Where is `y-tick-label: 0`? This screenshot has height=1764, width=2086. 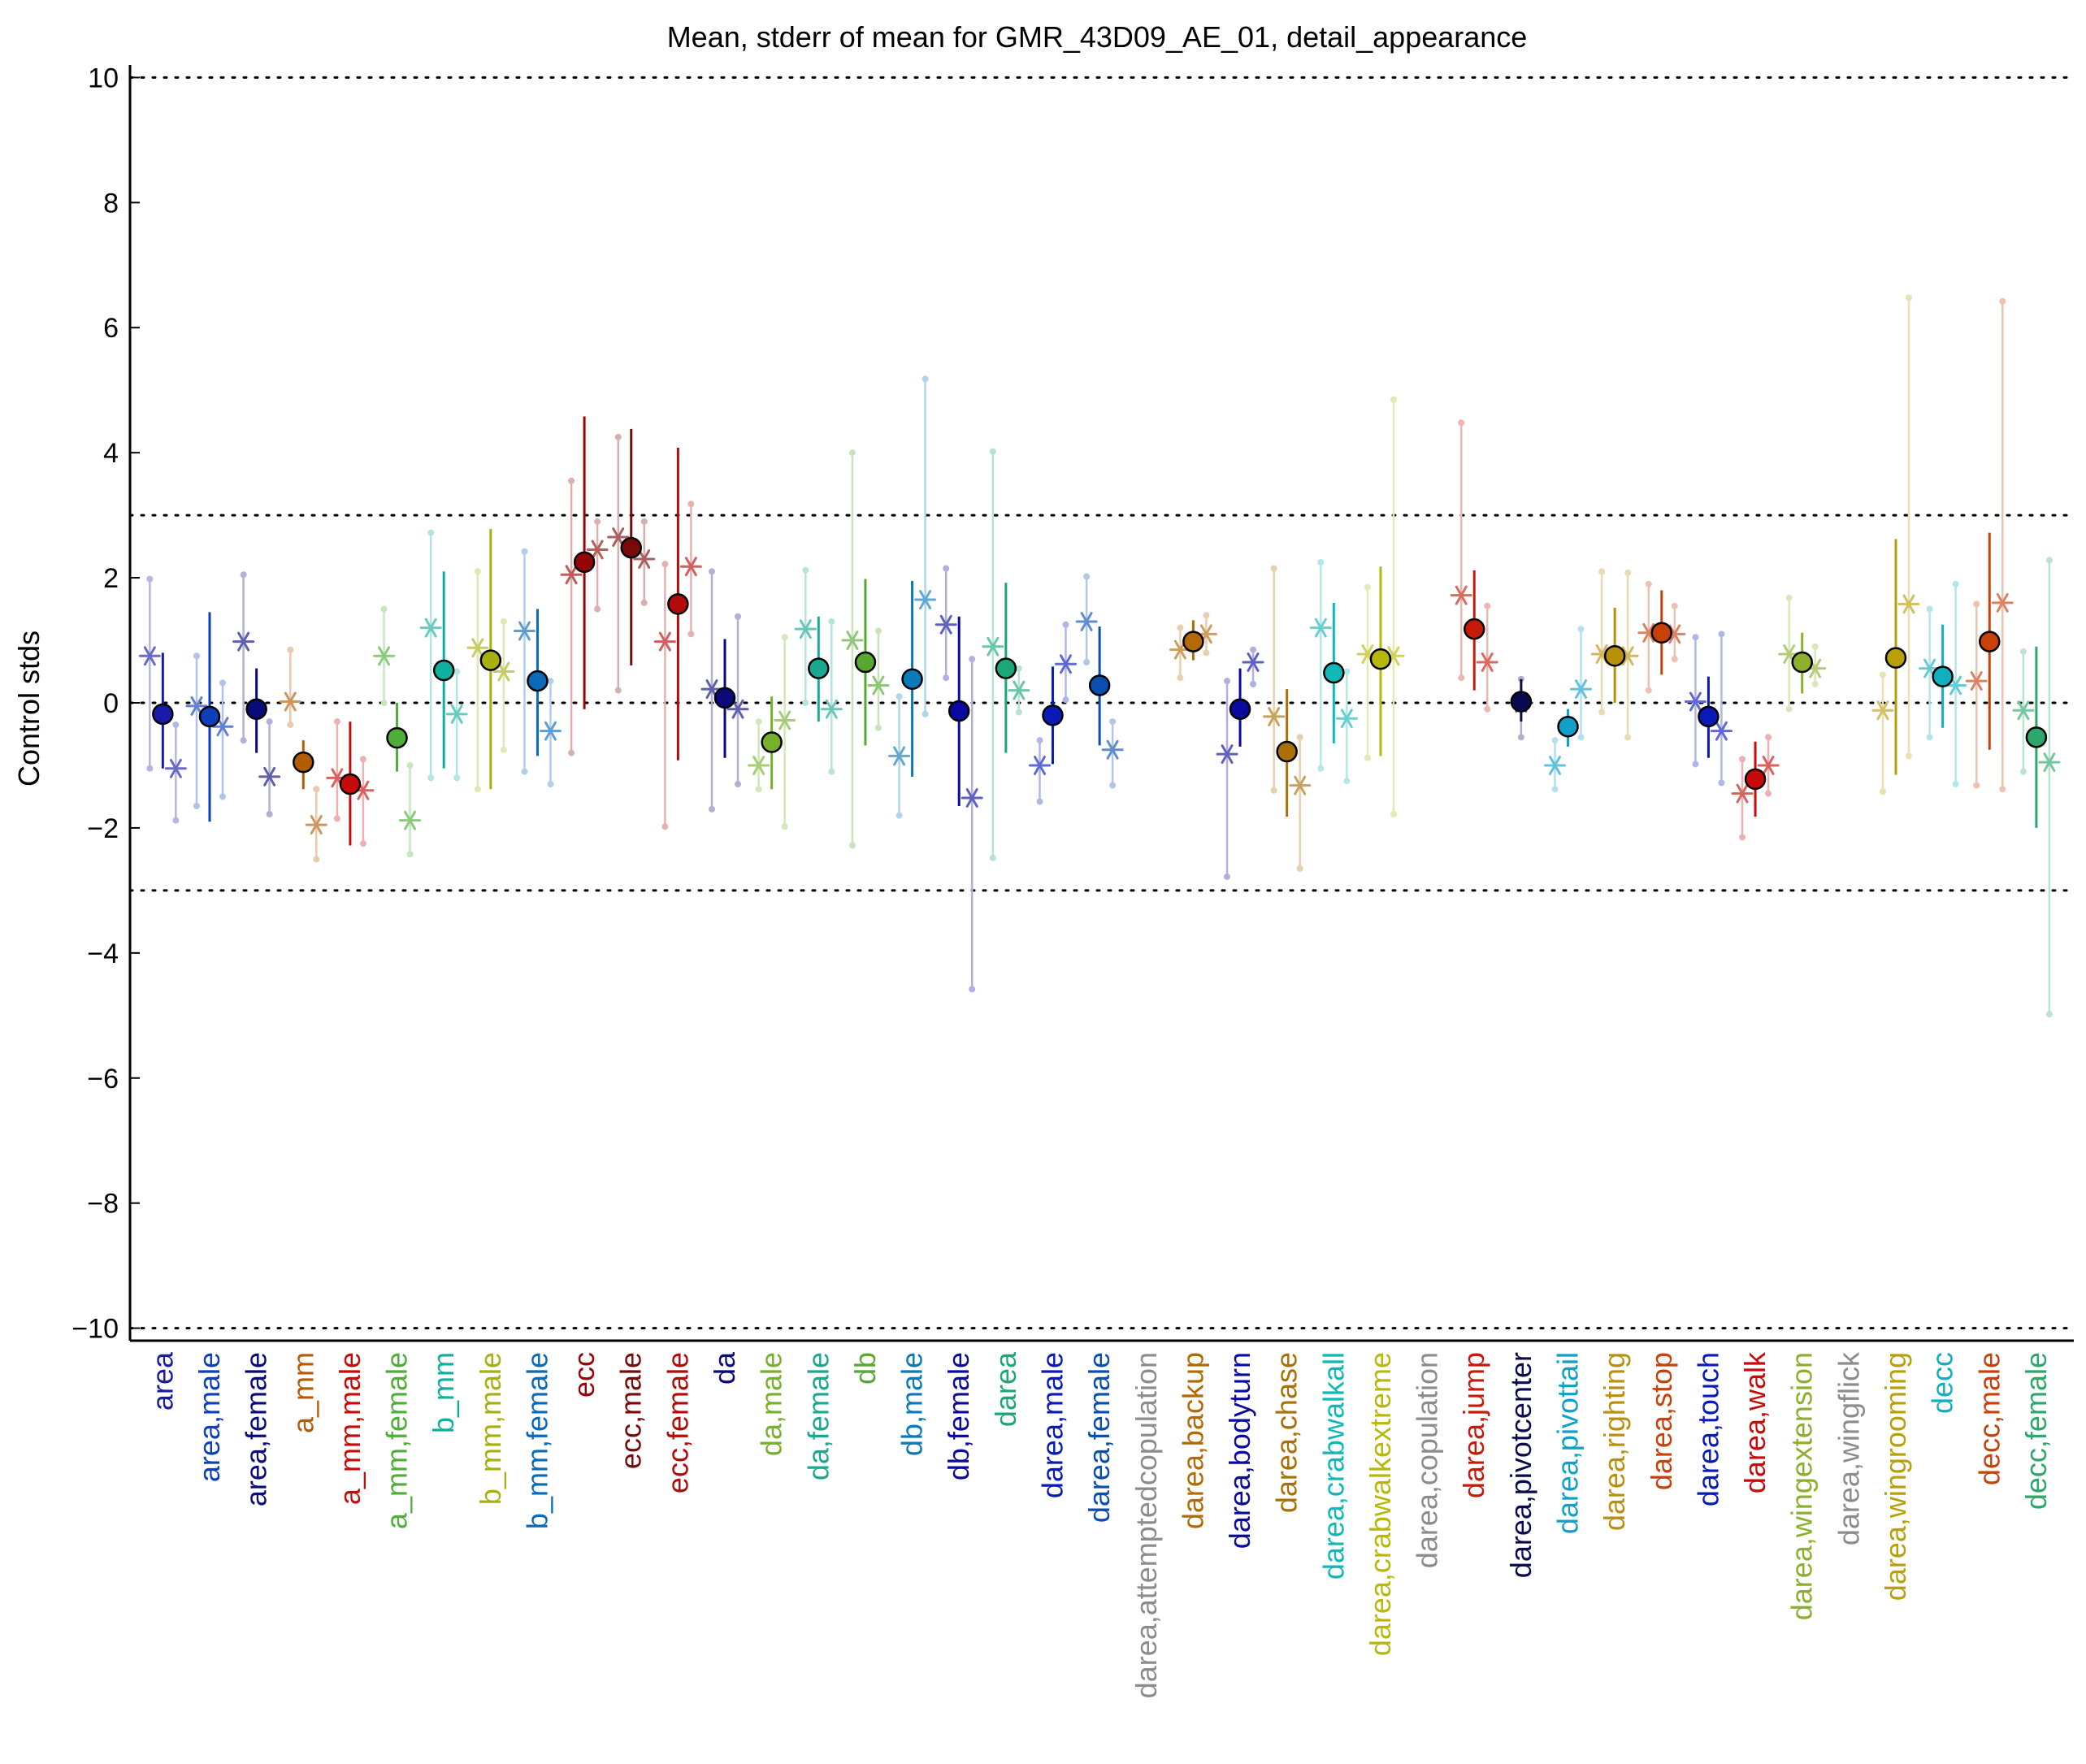
y-tick-label: 0 is located at coordinates (111, 703).